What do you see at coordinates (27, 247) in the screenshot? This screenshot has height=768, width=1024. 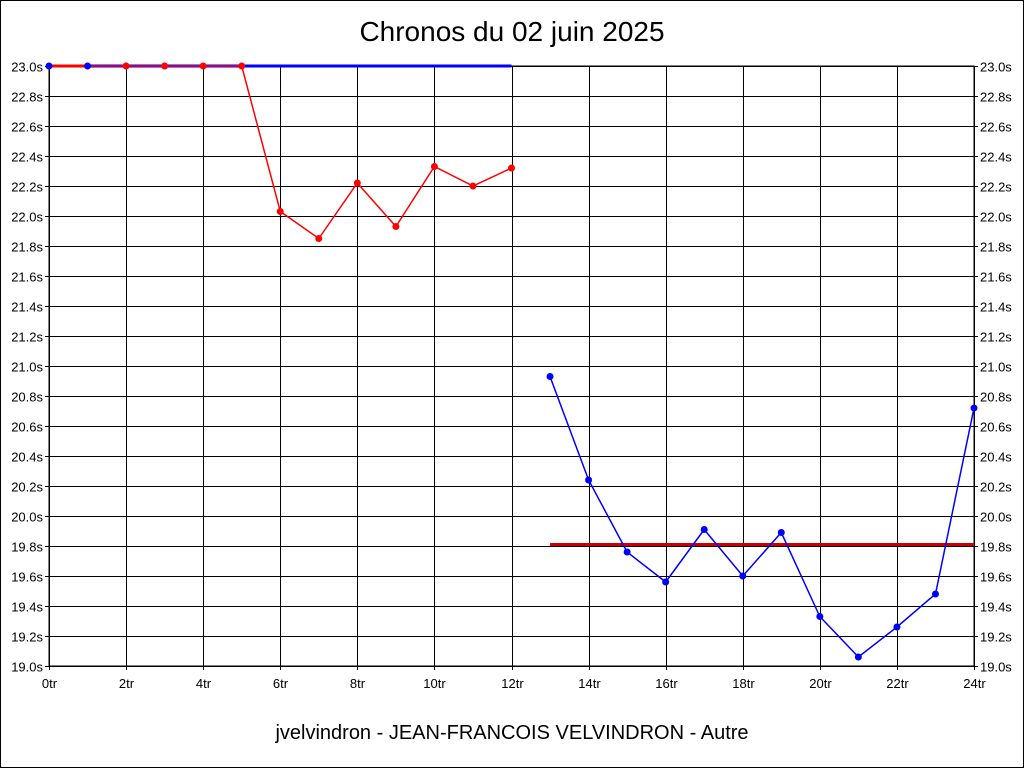 I see `y-tick-label-left: 21.8s` at bounding box center [27, 247].